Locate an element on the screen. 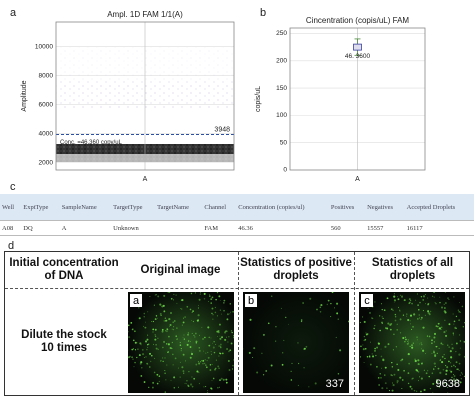 The height and width of the screenshot is (403, 474). table-cell: 46.36 is located at coordinates (282, 228).